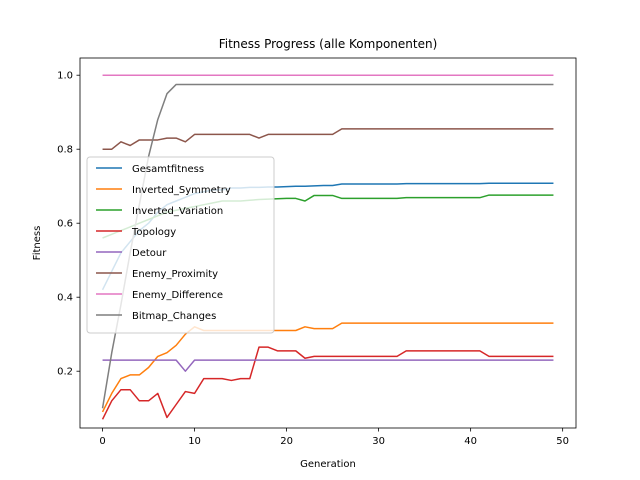 The image size is (640, 480). What do you see at coordinates (194, 441) in the screenshot?
I see `x-tick-label: 10` at bounding box center [194, 441].